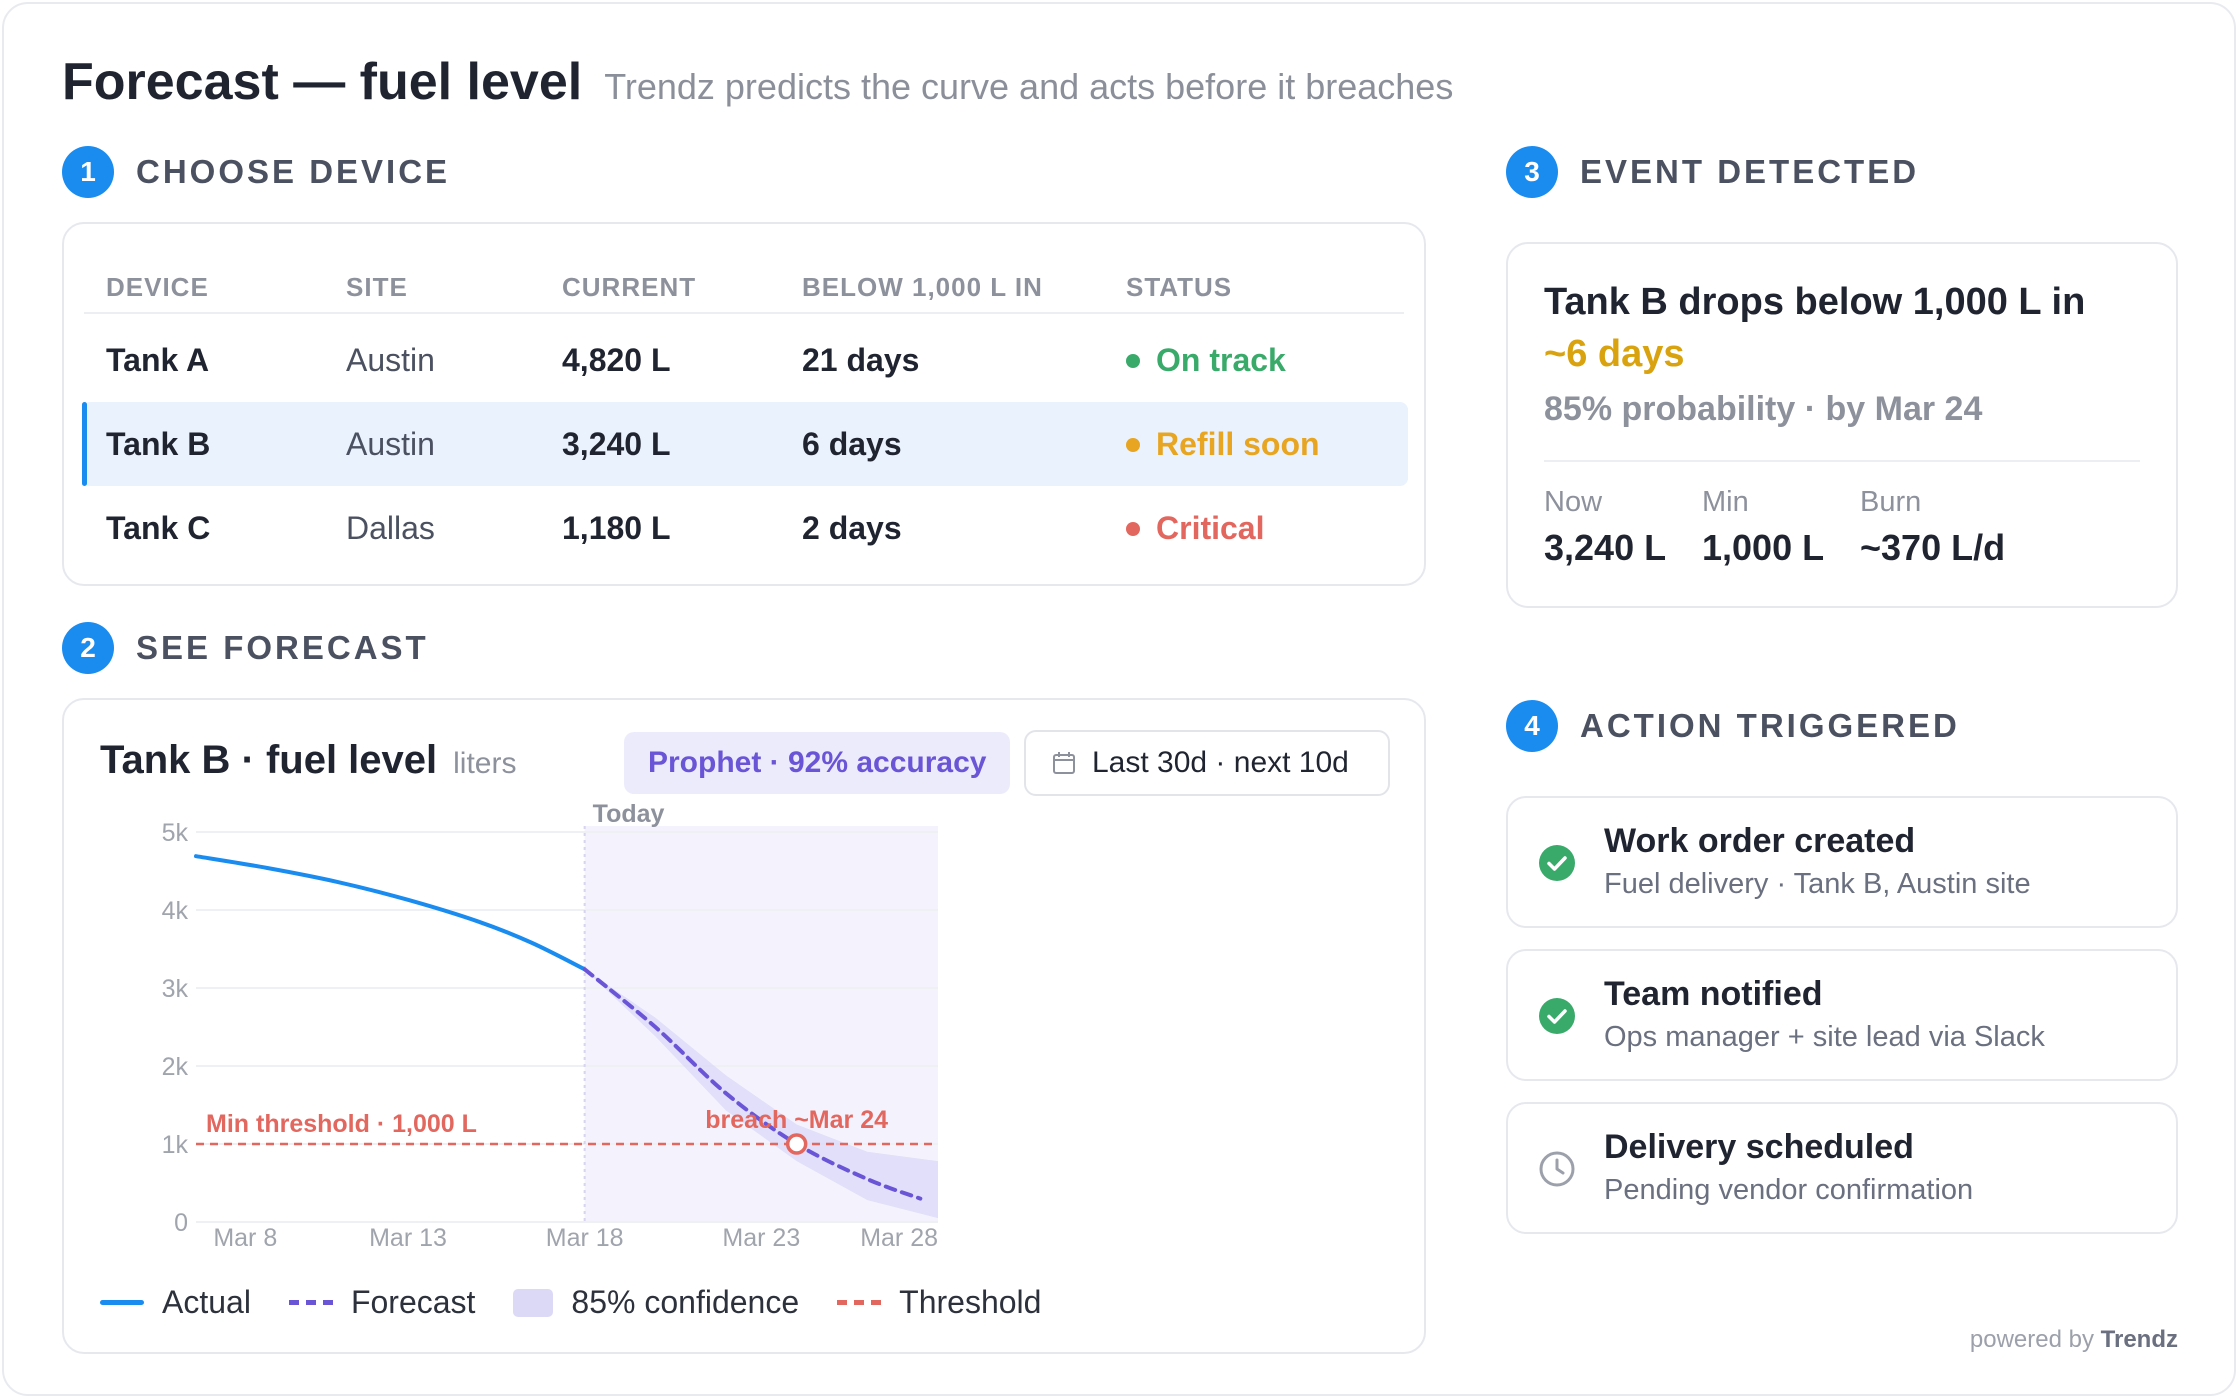 The width and height of the screenshot is (2240, 1400). What do you see at coordinates (322, 82) in the screenshot?
I see `page-title: Forecast — fuel level` at bounding box center [322, 82].